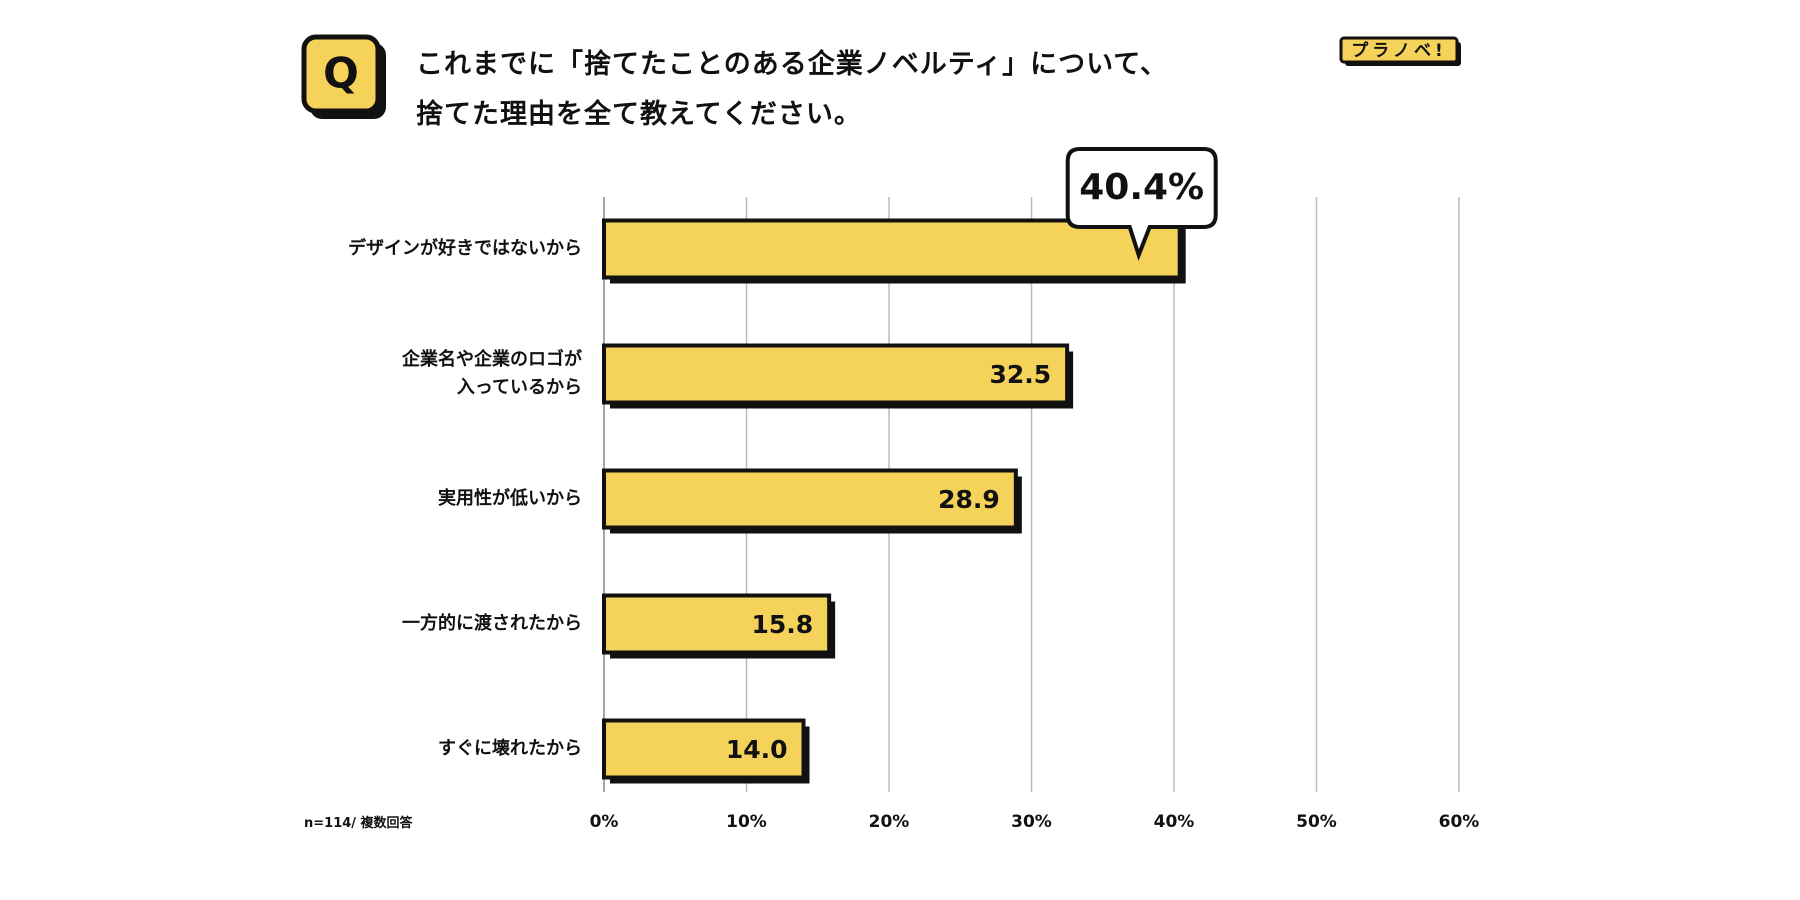 This screenshot has height=900, width=1800. What do you see at coordinates (492, 373) in the screenshot?
I see `category-label: 企業名や企業のロゴが 入っているから` at bounding box center [492, 373].